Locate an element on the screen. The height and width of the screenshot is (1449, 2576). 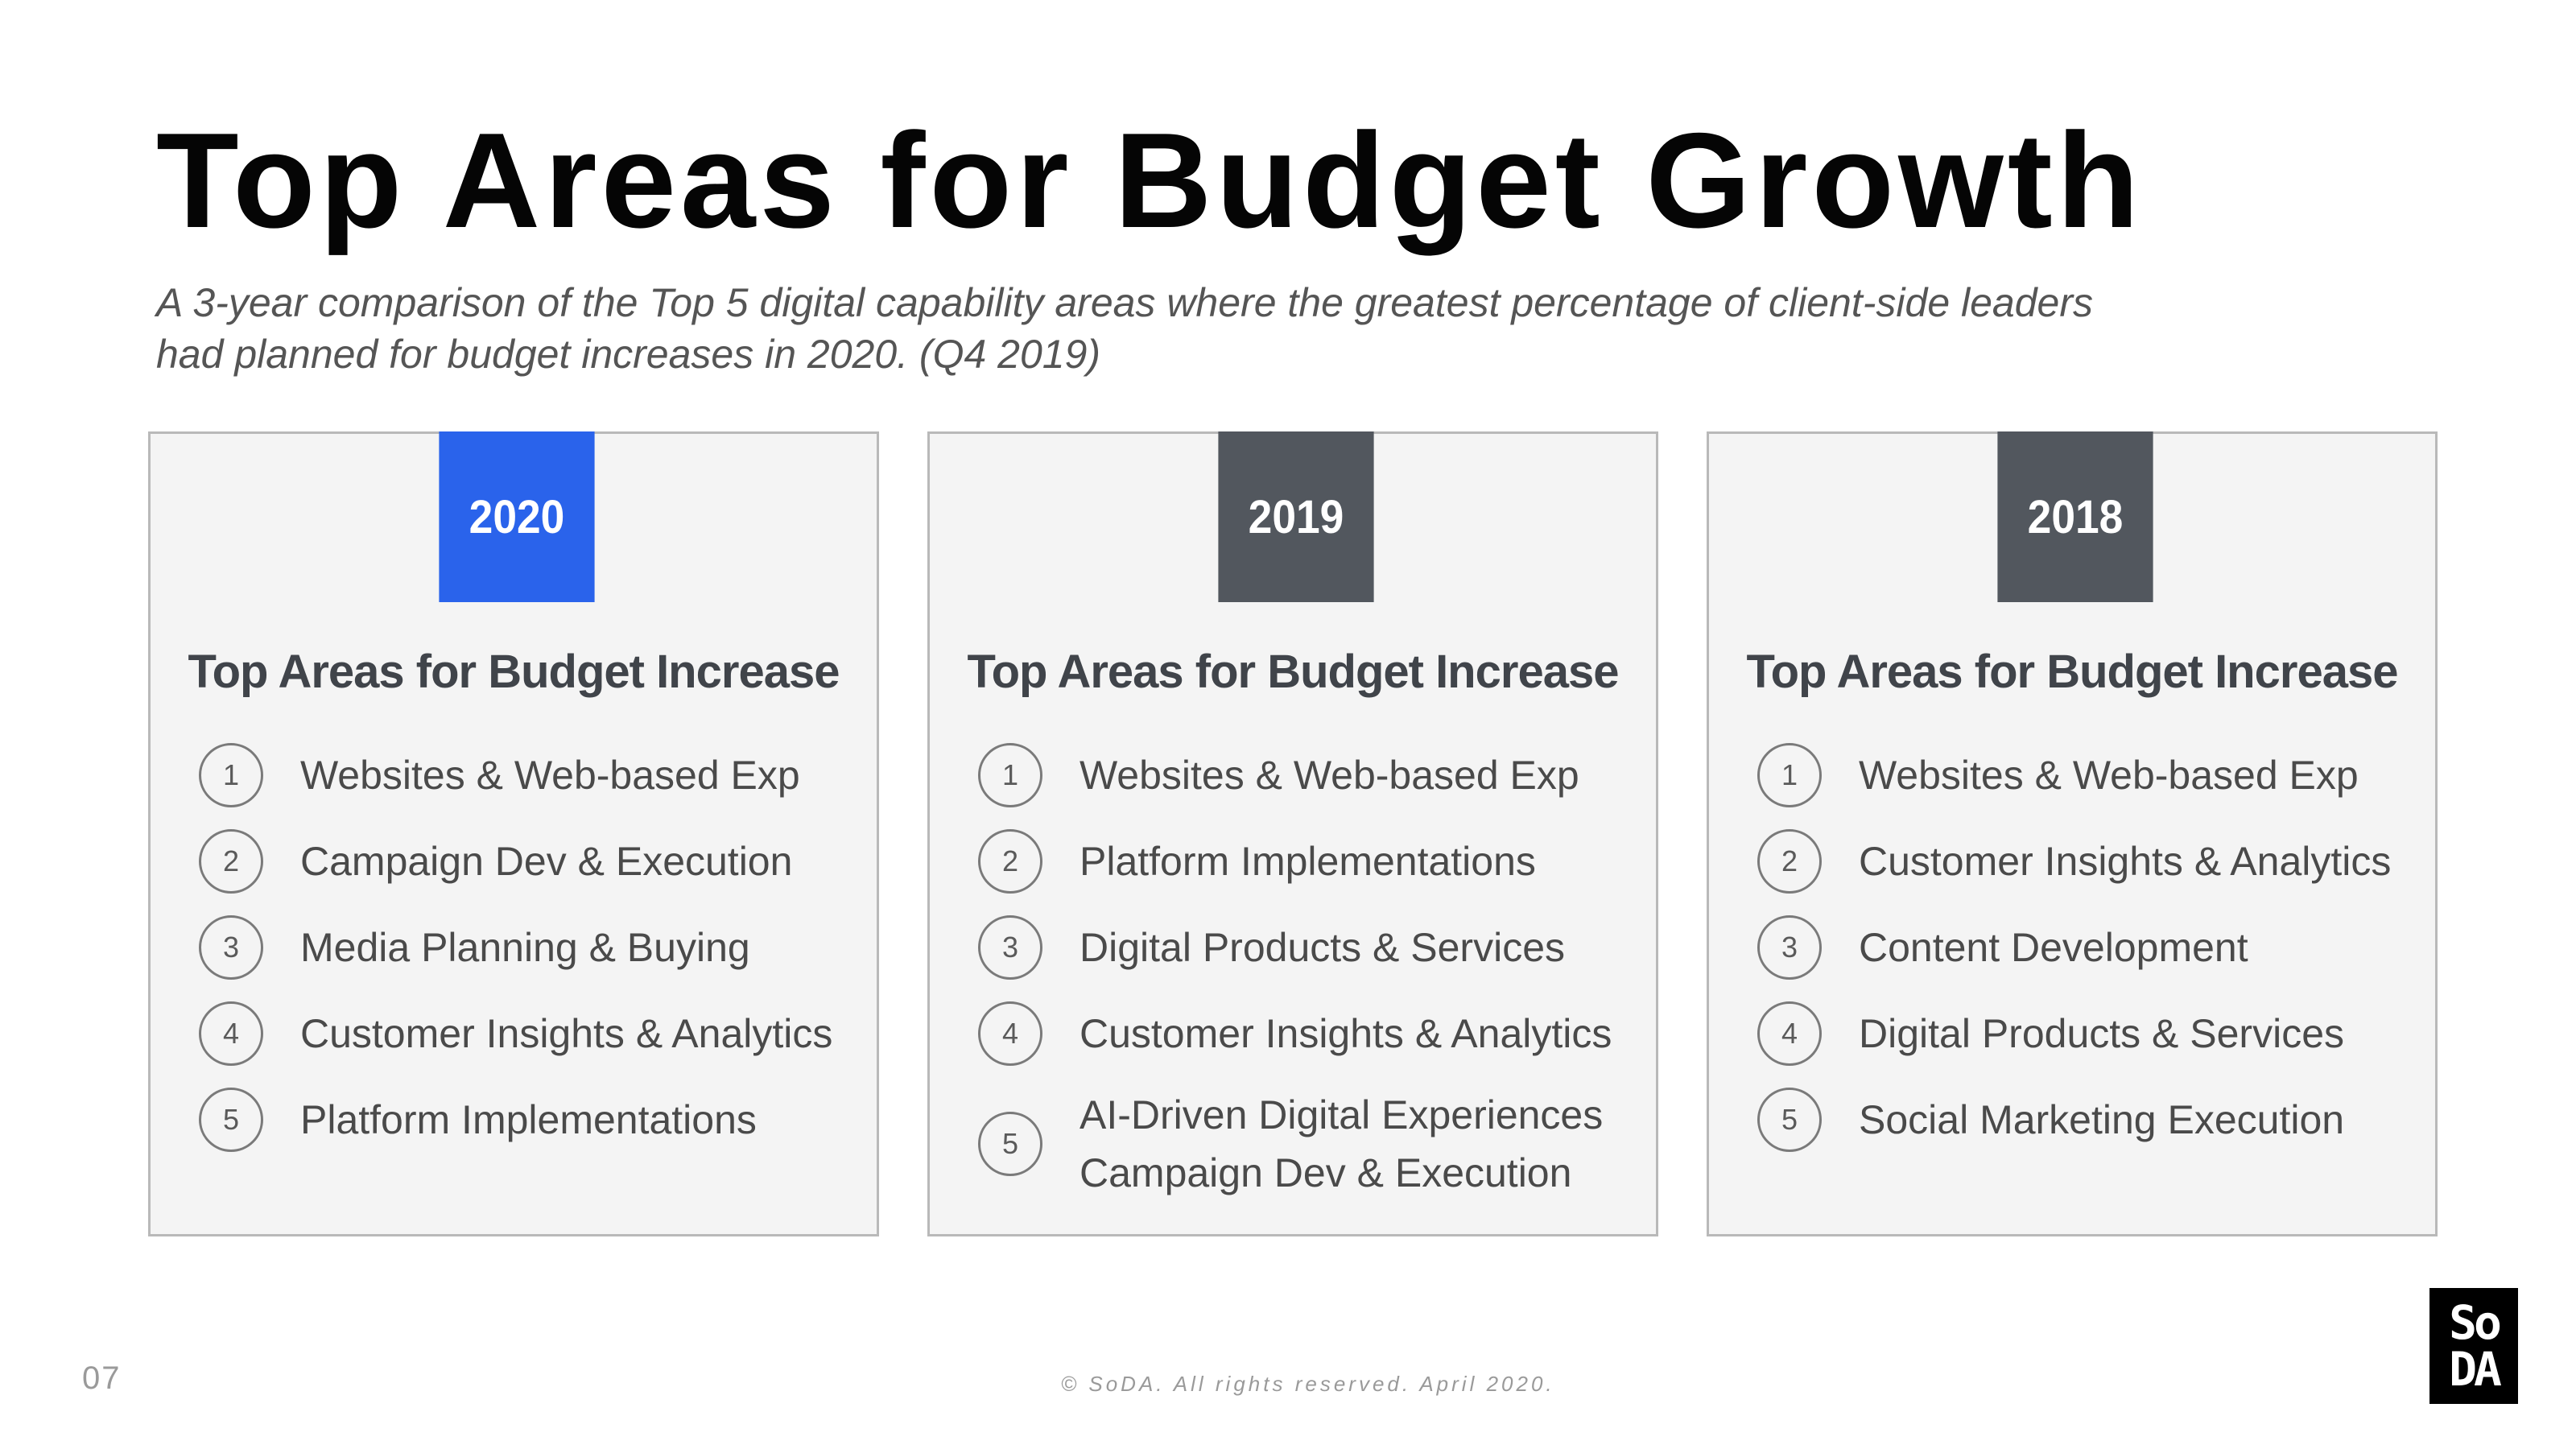
page-number: 07 is located at coordinates (102, 1378).